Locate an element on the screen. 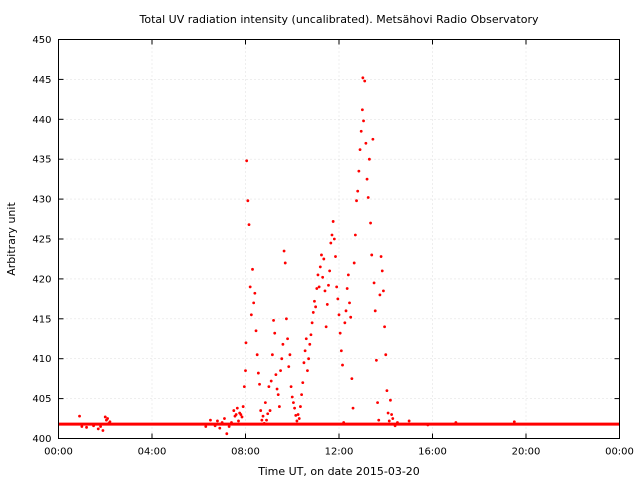 The height and width of the screenshot is (480, 640). x-tick-label: 00:00 is located at coordinates (58, 452).